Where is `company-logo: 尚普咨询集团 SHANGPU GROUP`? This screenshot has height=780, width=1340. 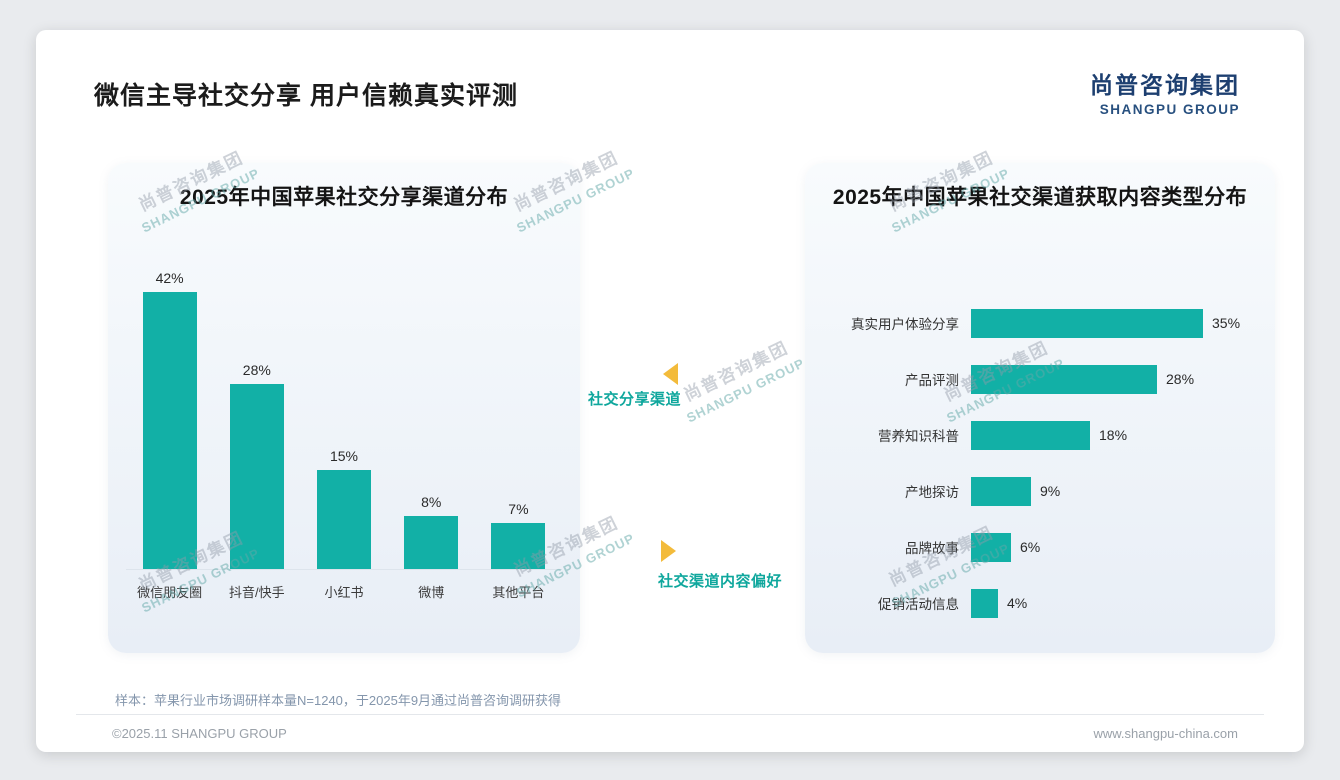 company-logo: 尚普咨询集团 SHANGPU GROUP is located at coordinates (1165, 91).